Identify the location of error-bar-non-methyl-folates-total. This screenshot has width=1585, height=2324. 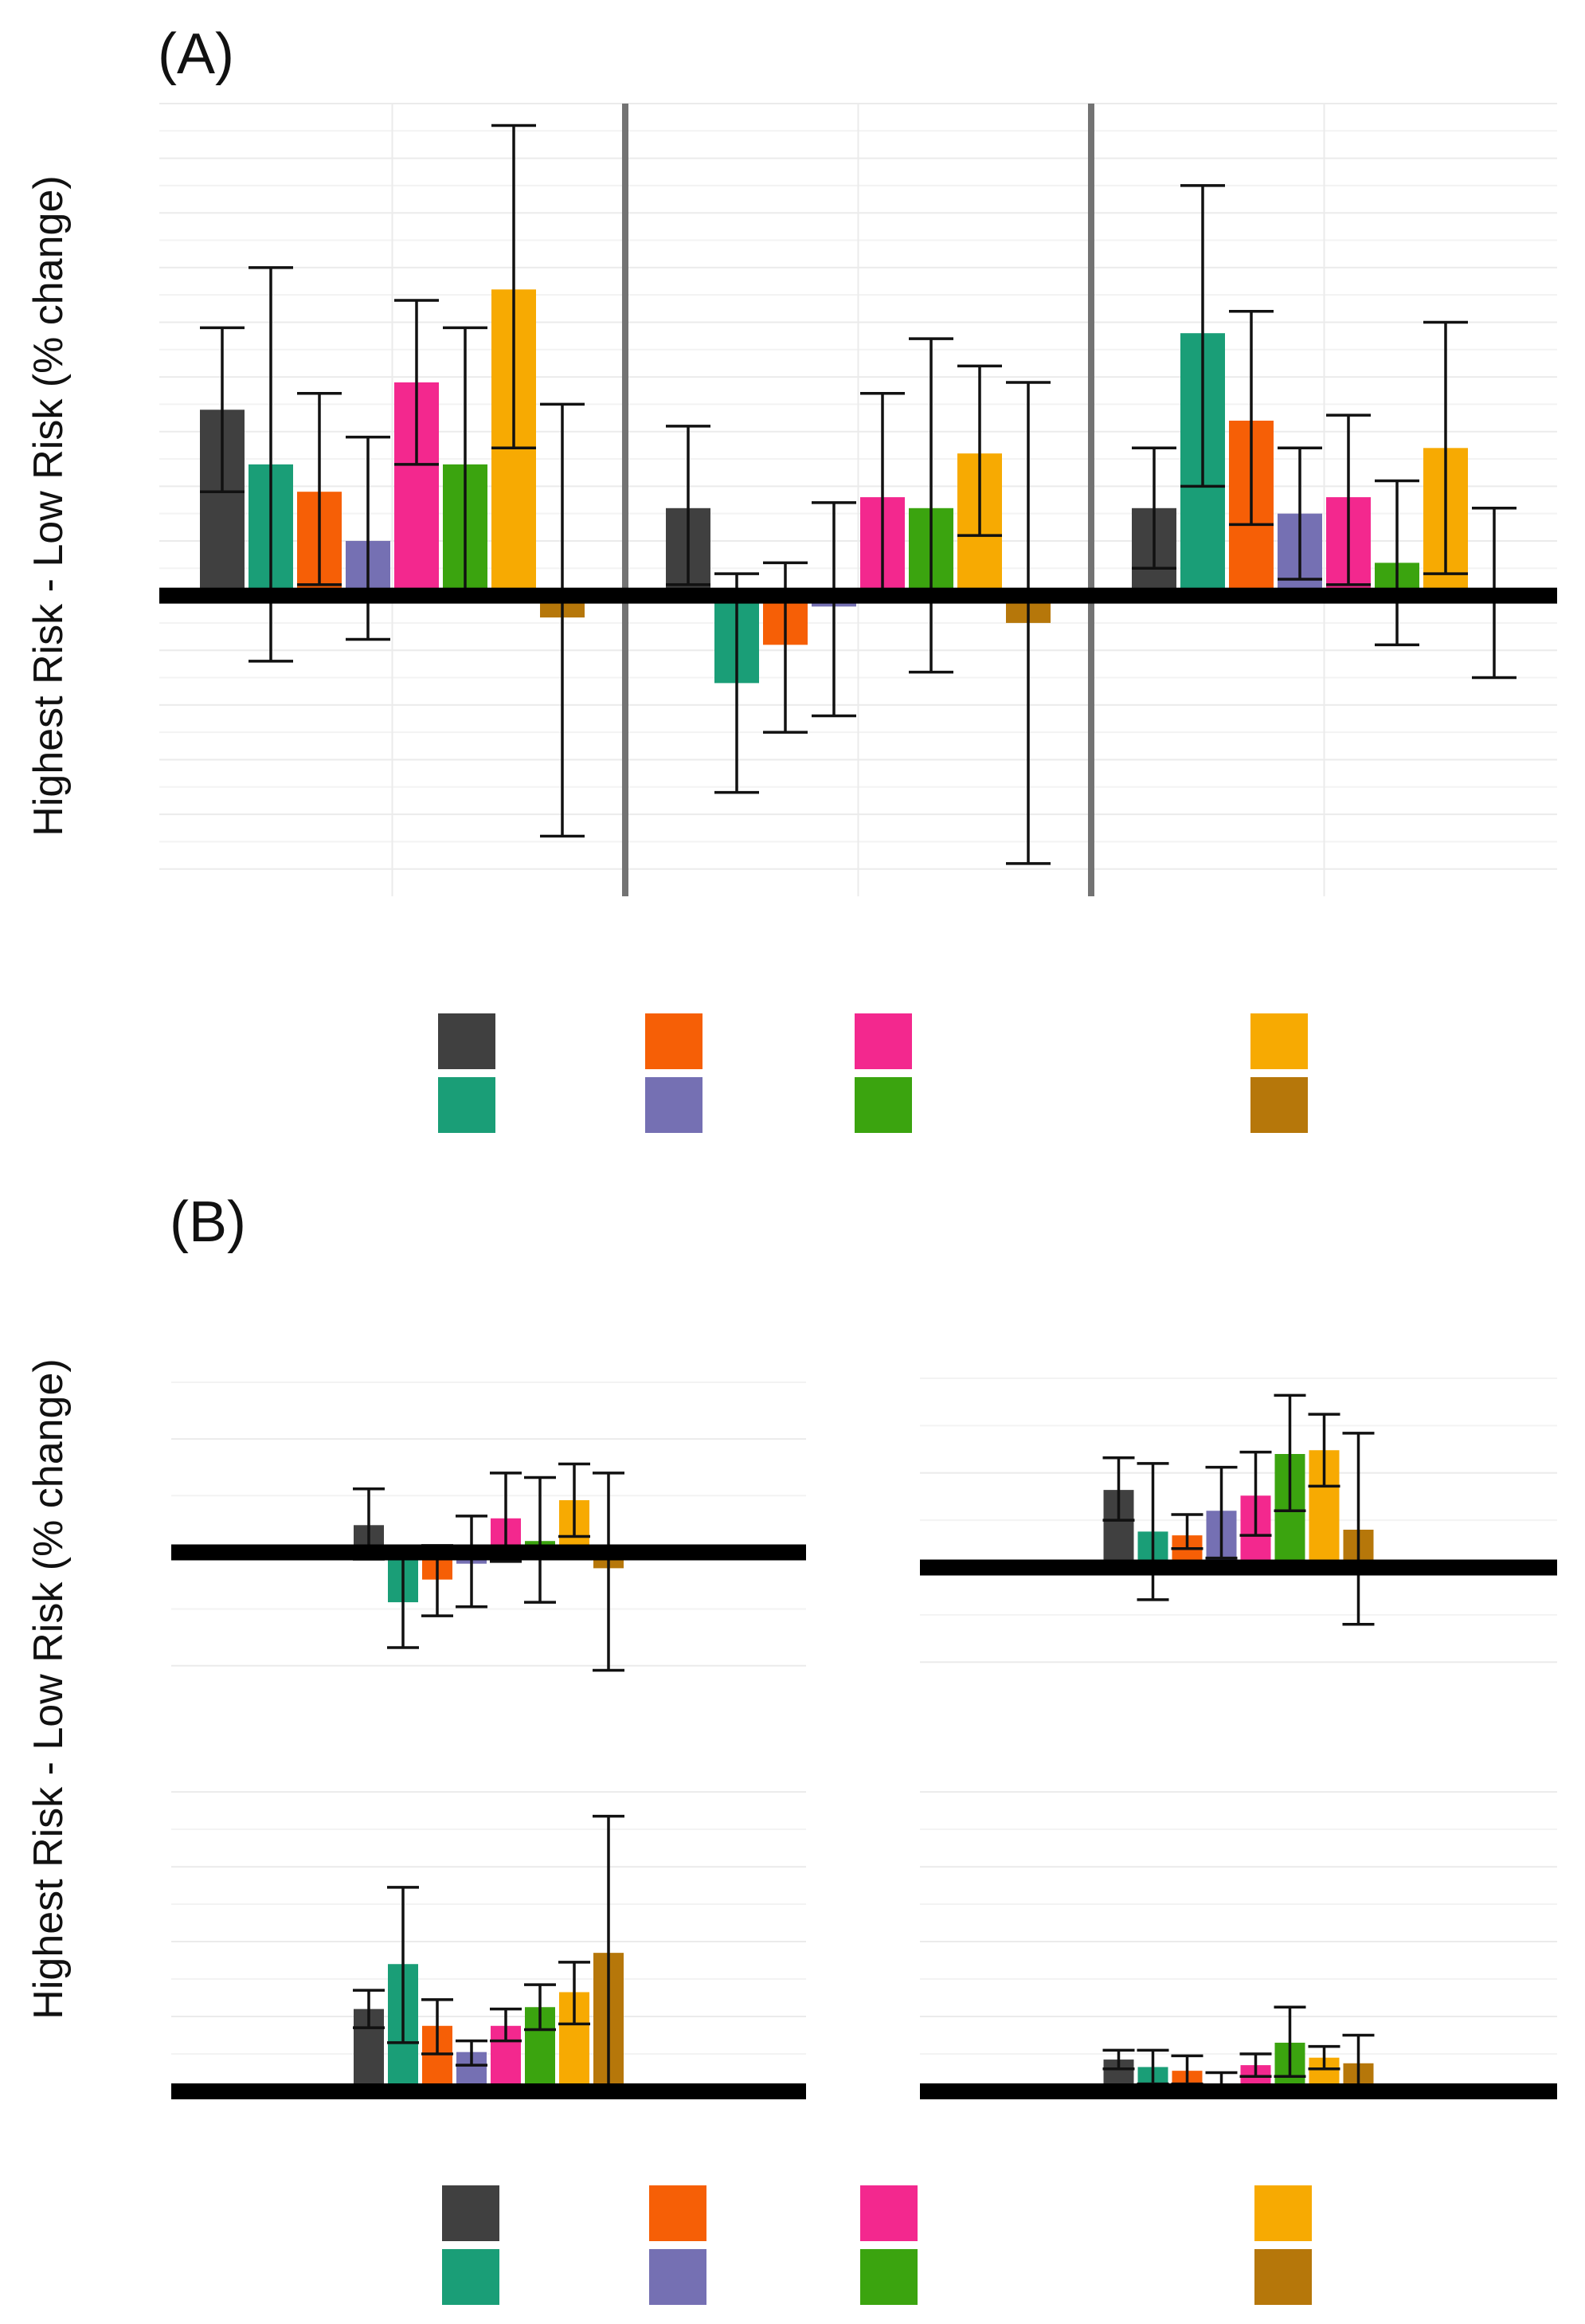
(1118, 1489).